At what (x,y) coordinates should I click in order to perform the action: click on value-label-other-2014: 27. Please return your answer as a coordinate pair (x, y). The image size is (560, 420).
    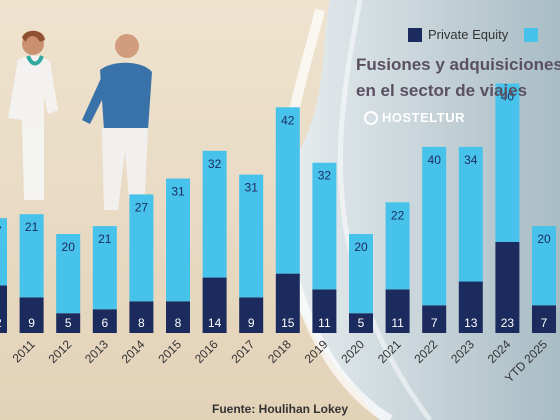
    Looking at the image, I should click on (142, 207).